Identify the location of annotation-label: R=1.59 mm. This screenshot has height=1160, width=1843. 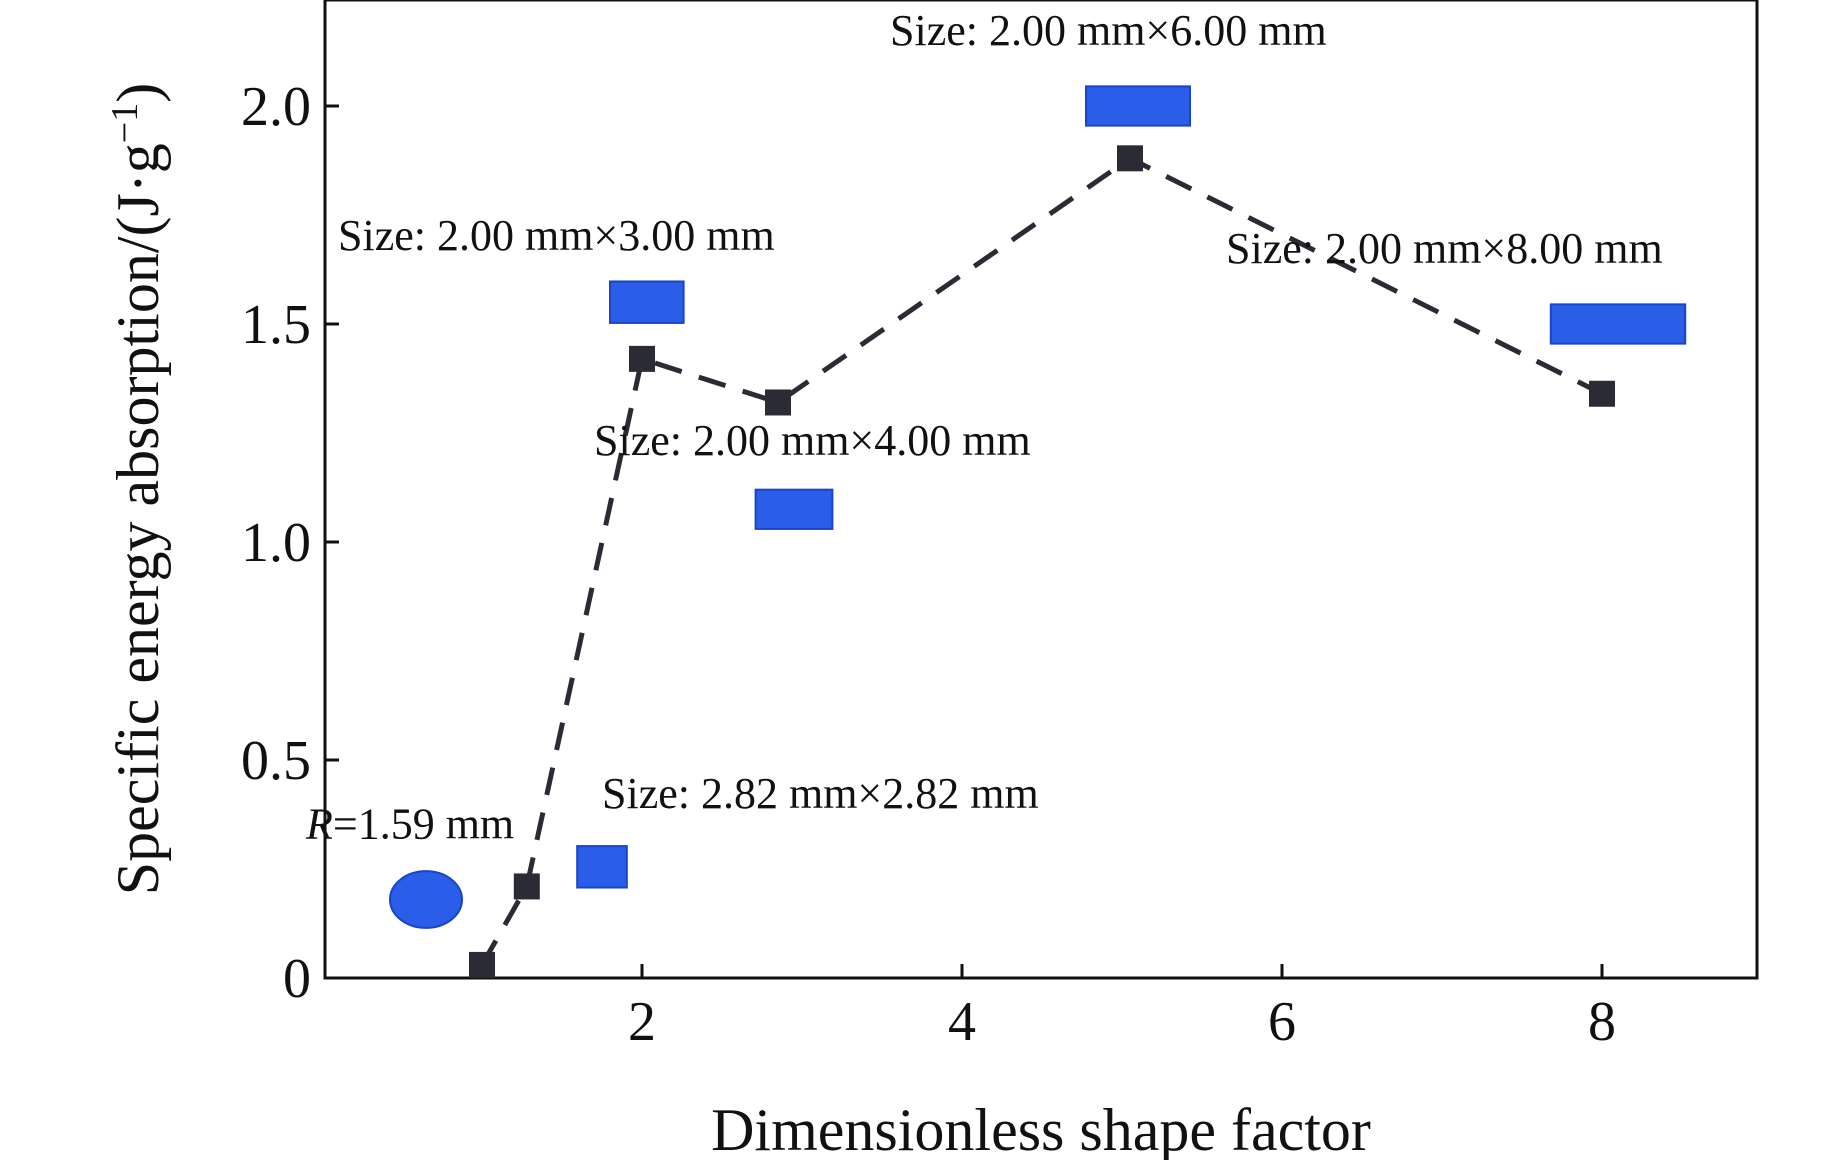
(409, 823).